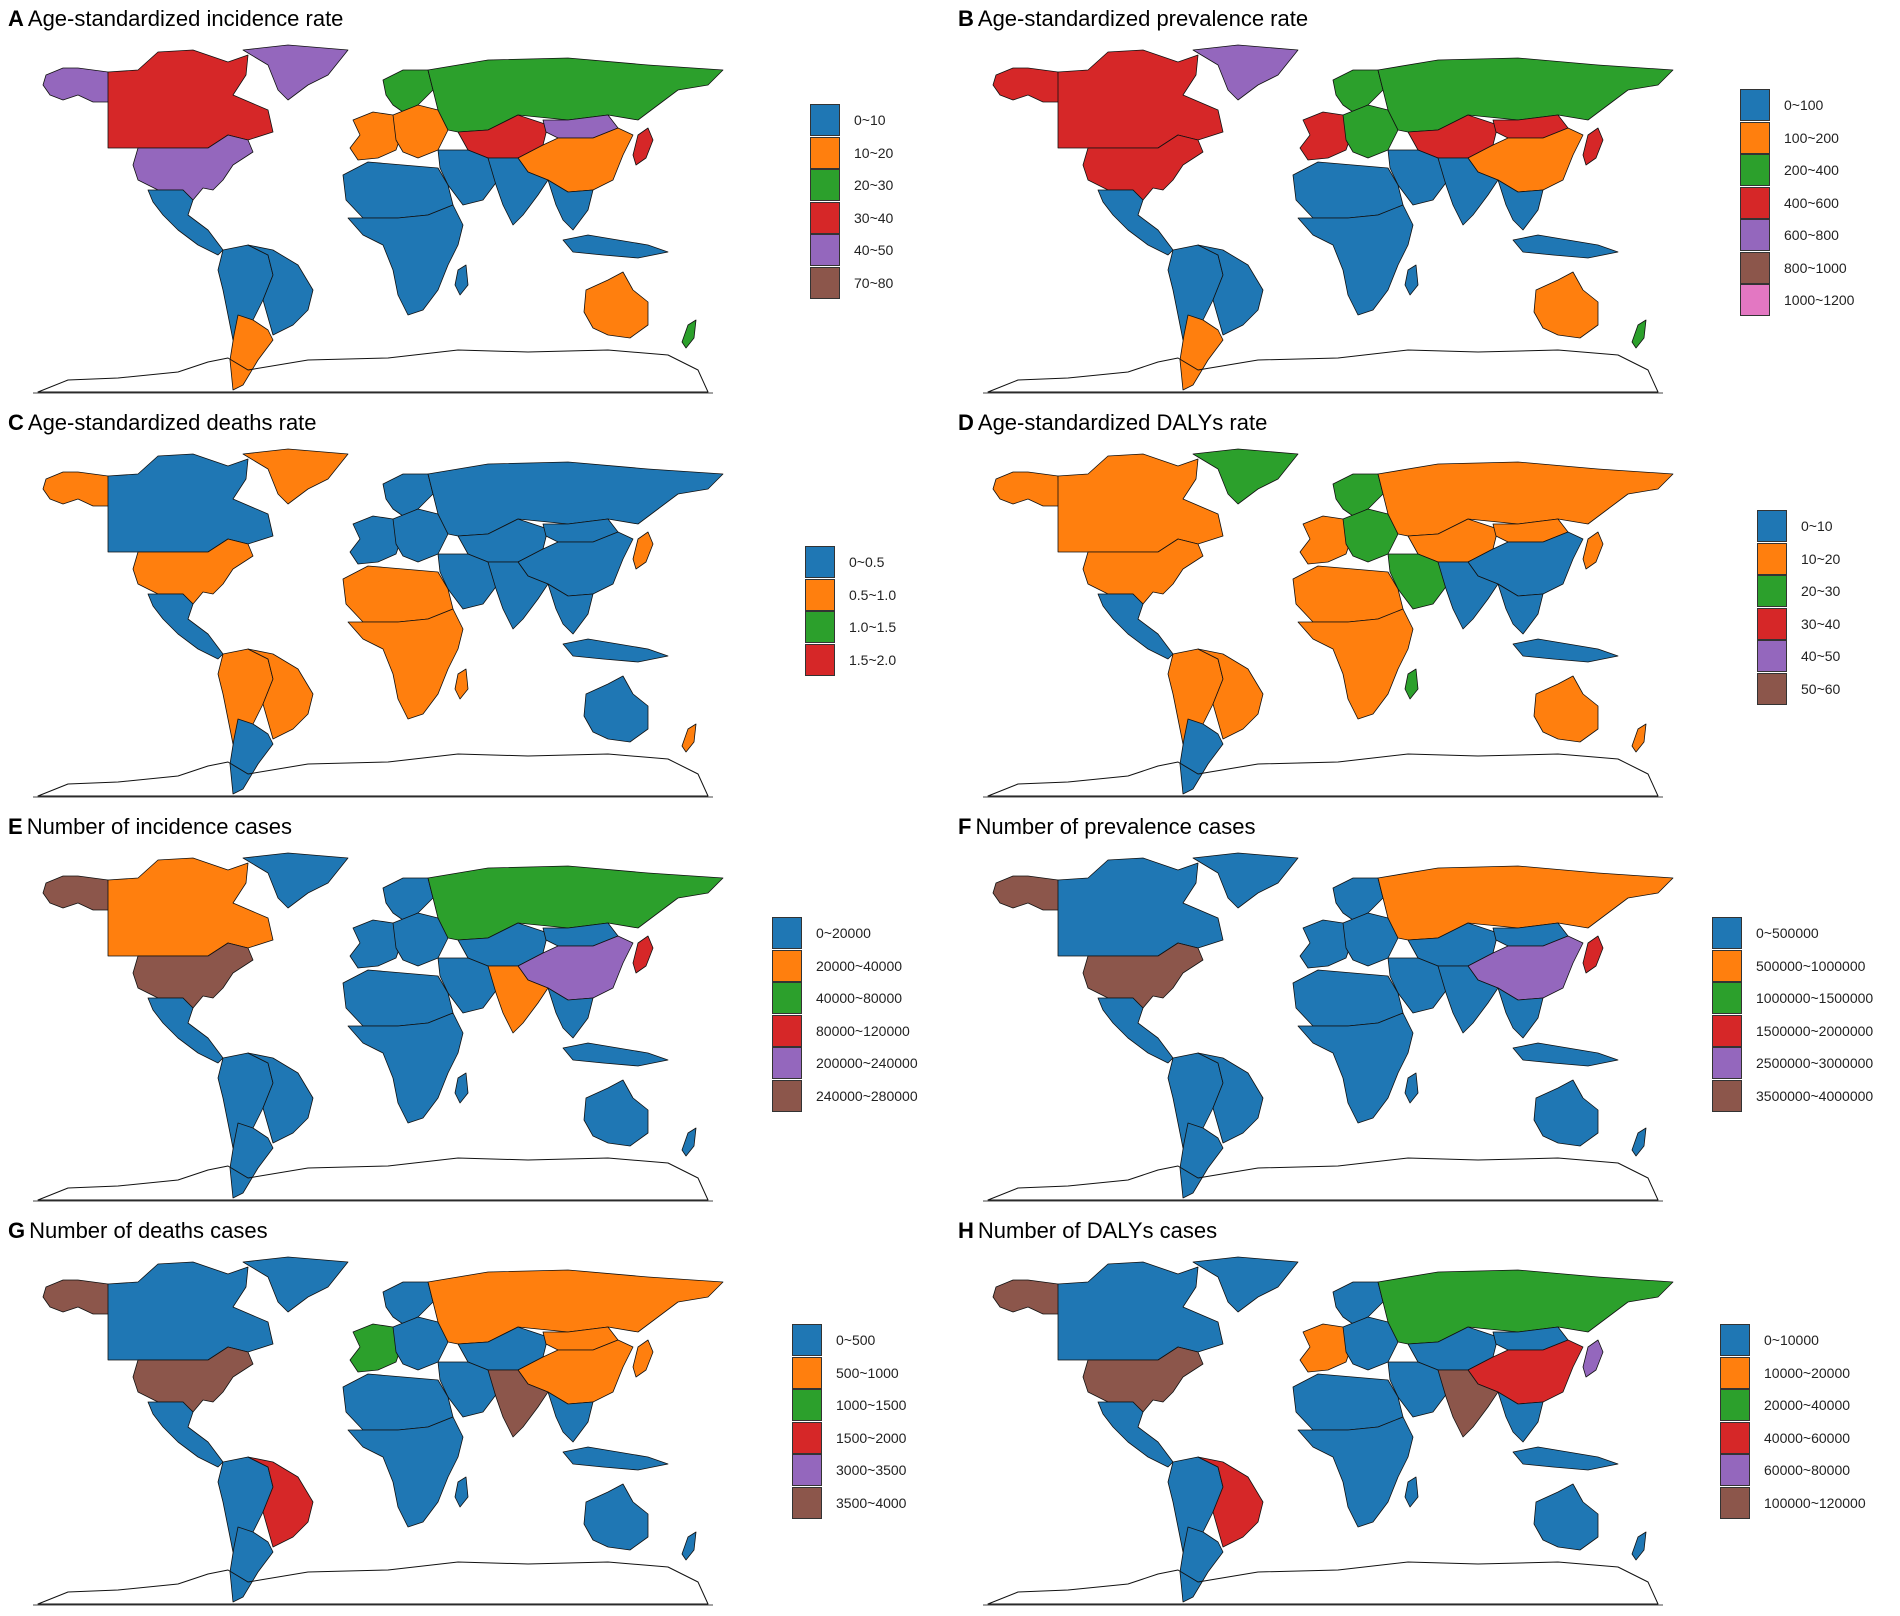  Describe the element at coordinates (15, 826) in the screenshot. I see `panel-letter: E` at that location.